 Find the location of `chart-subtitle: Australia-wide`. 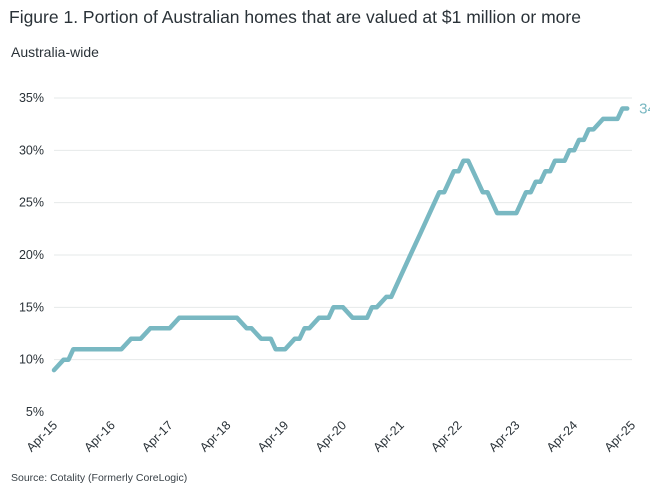

chart-subtitle: Australia-wide is located at coordinates (55, 52).